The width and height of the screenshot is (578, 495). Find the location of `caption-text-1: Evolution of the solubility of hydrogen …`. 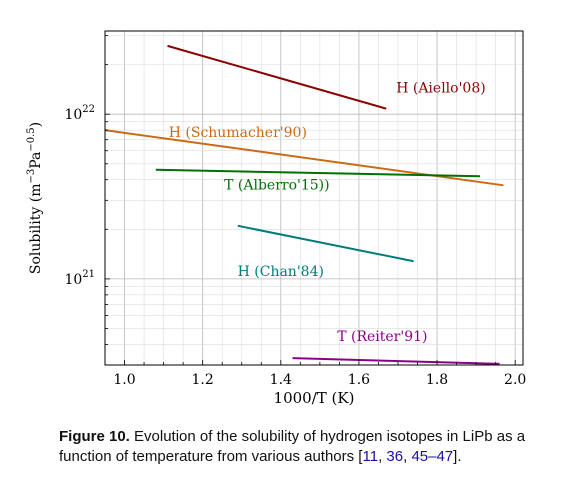

caption-text-1: Evolution of the solubility of hydrogen … is located at coordinates (292, 446).